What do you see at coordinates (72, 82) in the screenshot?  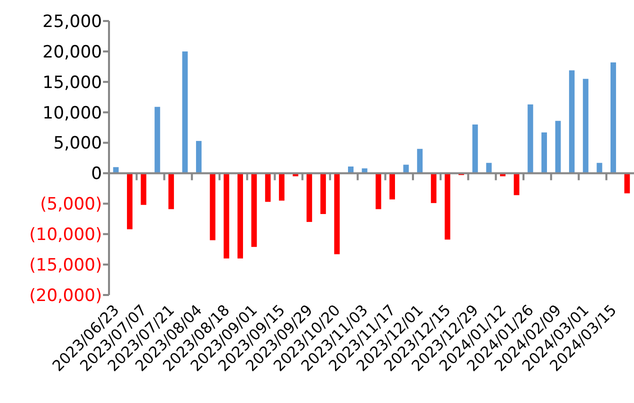 I see `y-tick-label: 15,000` at bounding box center [72, 82].